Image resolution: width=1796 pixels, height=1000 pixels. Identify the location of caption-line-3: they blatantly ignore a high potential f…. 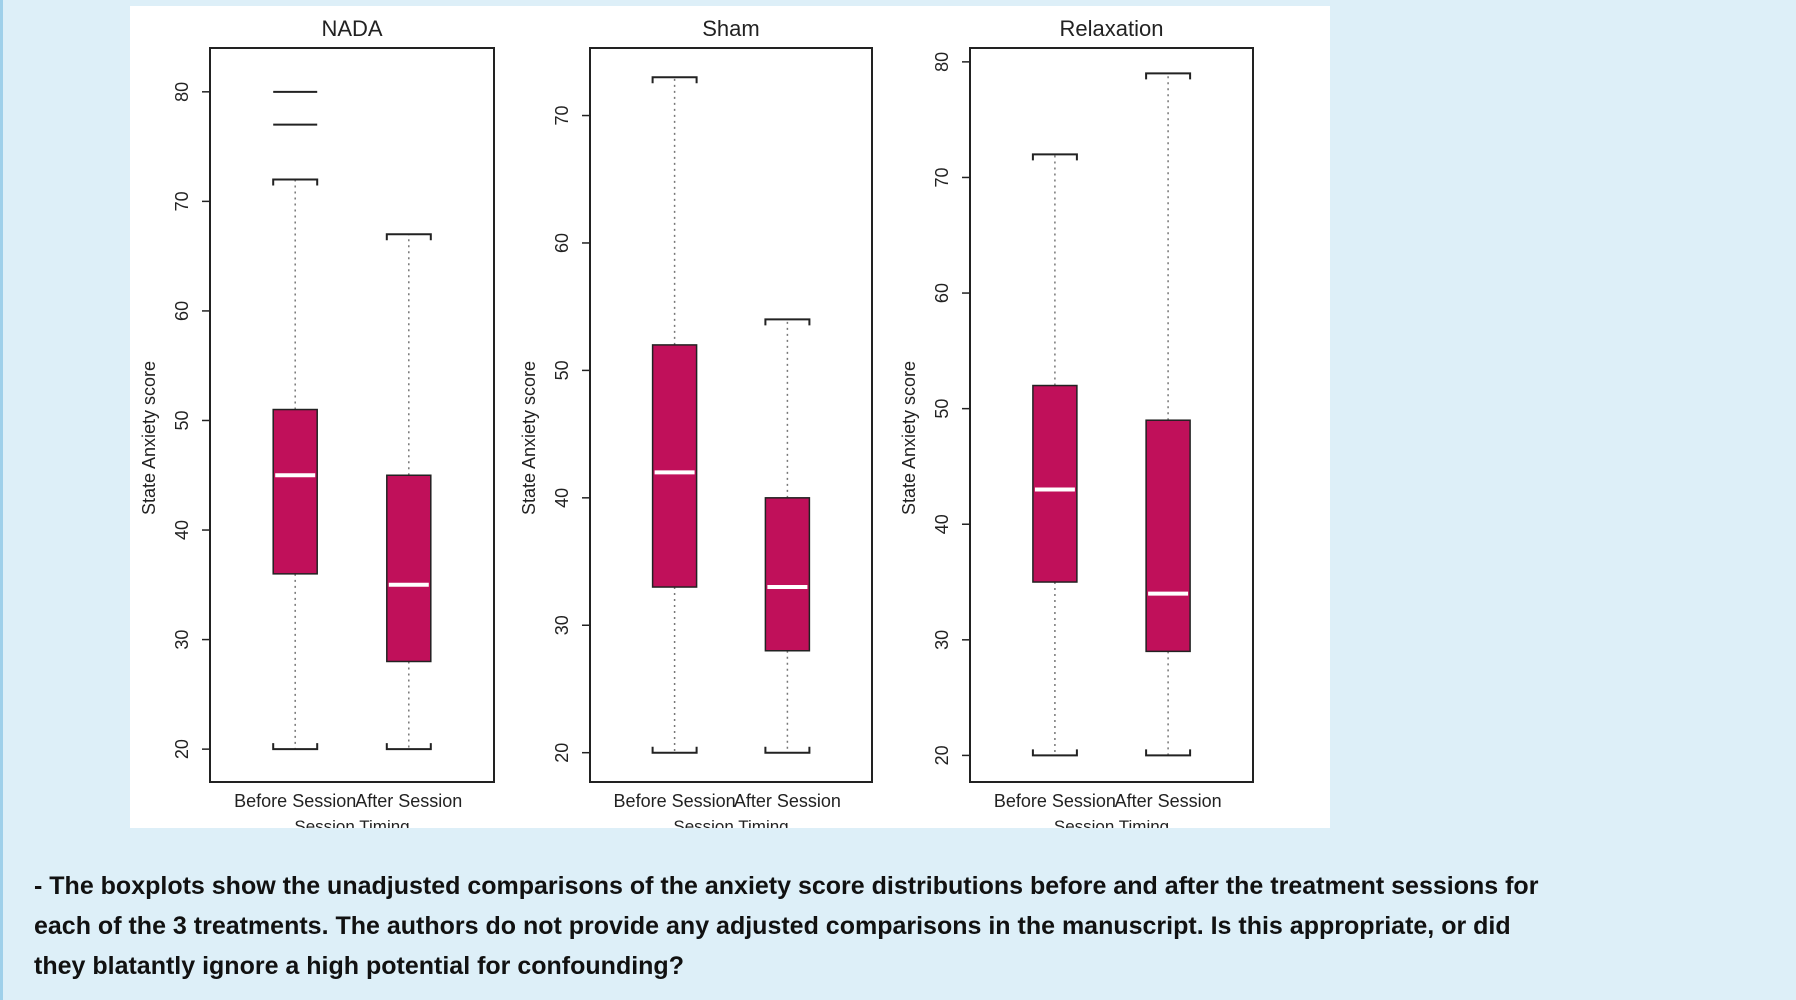
(359, 966).